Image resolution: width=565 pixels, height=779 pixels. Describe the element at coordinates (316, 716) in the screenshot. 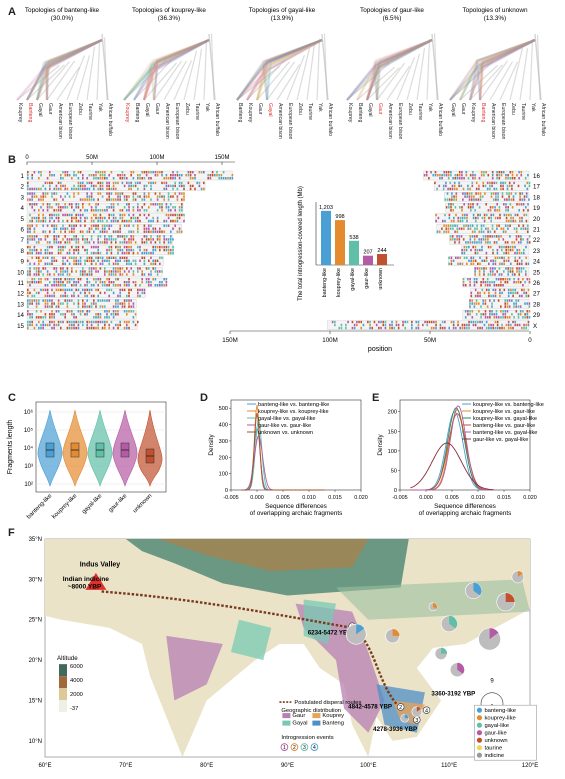

I see `legend-geo-swatch` at that location.